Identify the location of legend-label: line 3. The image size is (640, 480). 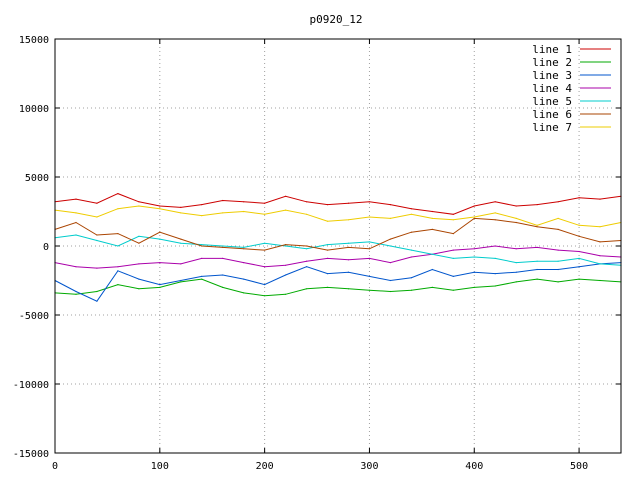
(552, 75).